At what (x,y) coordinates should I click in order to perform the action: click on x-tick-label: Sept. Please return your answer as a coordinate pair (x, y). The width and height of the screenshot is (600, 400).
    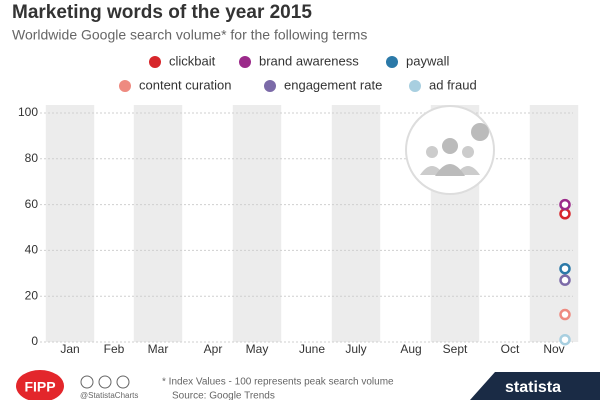
    Looking at the image, I should click on (455, 349).